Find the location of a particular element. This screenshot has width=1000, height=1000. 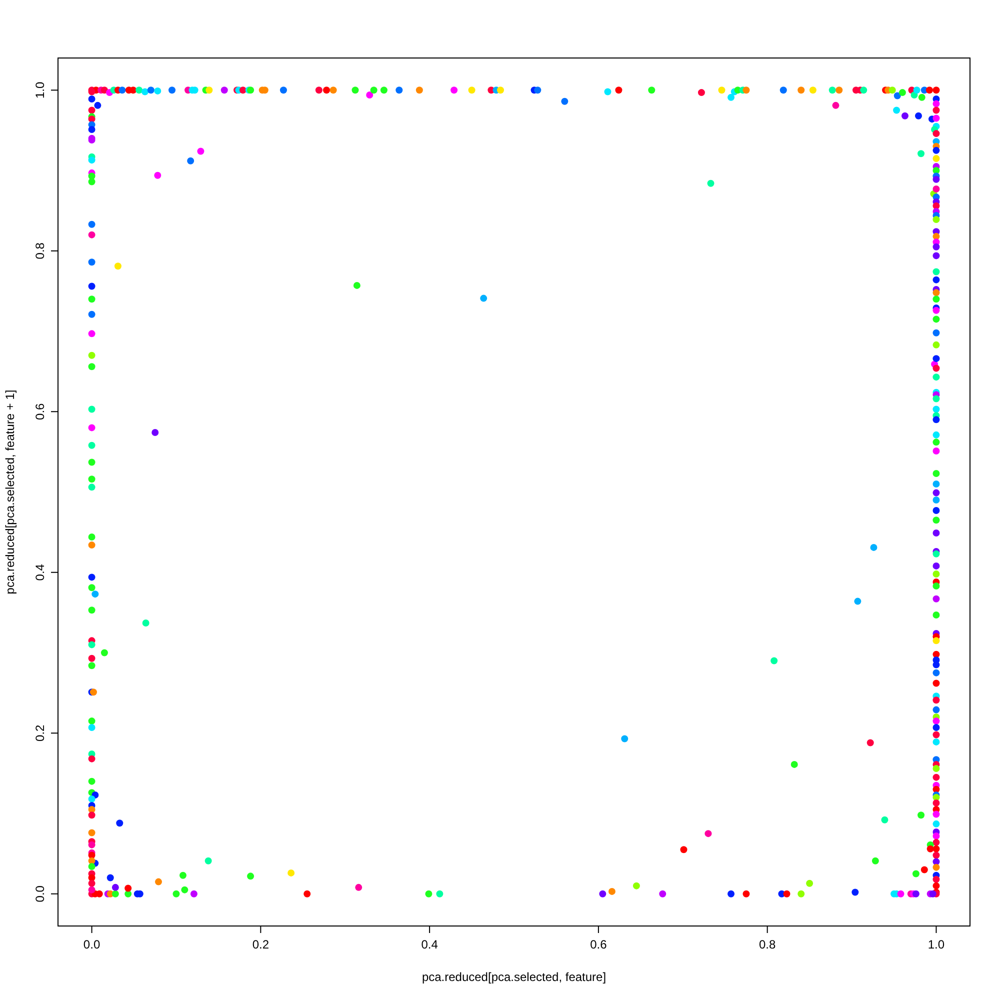

x-axis-title: pca.reduced[pca.selected, feature] is located at coordinates (514, 977).